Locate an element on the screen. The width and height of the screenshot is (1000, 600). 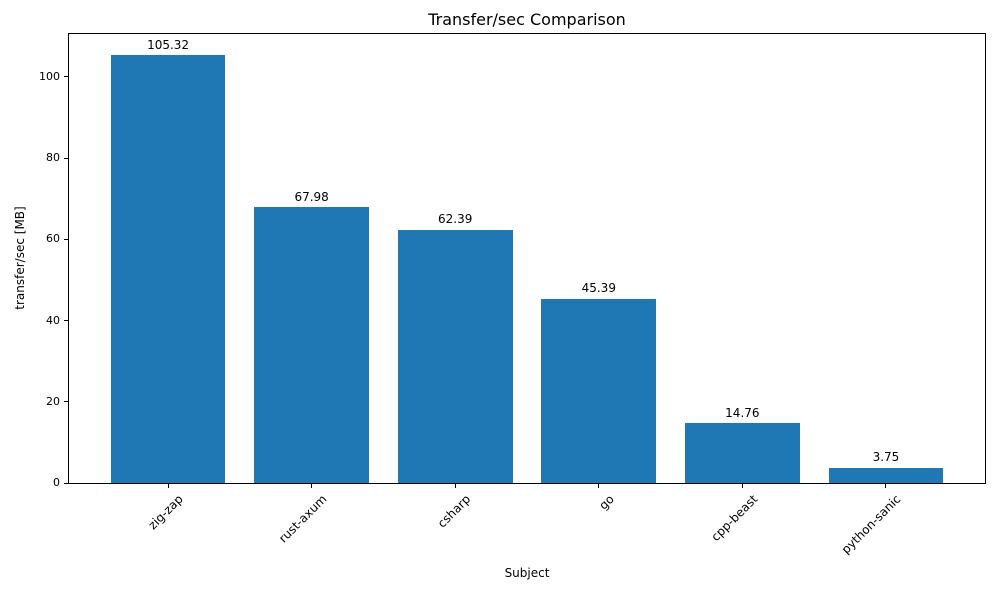
bar-value-label: 62.39 is located at coordinates (455, 219).